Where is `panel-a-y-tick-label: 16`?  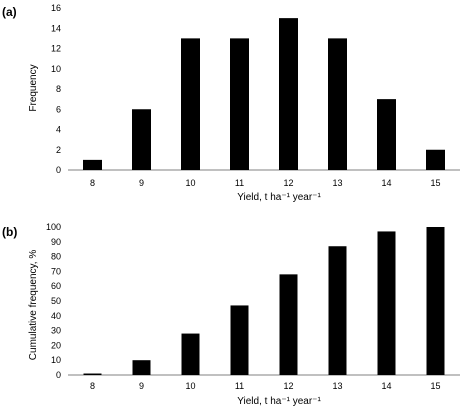 panel-a-y-tick-label: 16 is located at coordinates (56, 8).